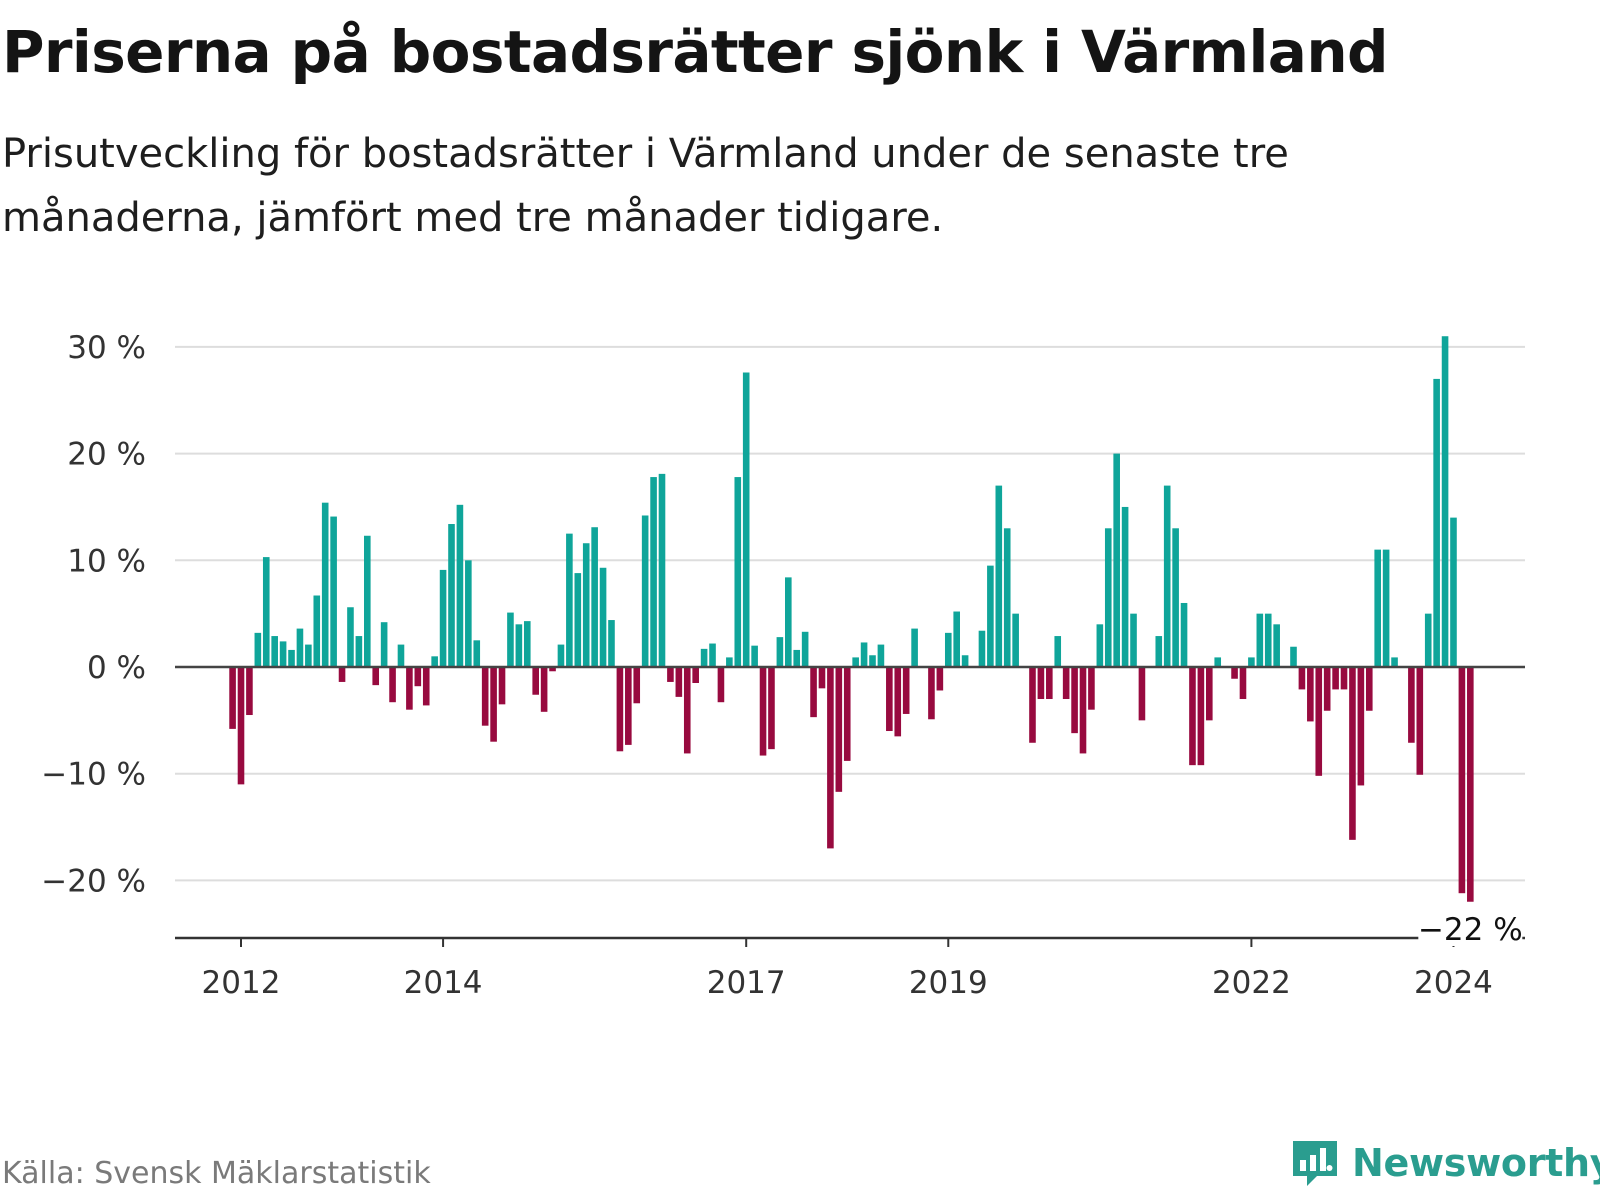  Describe the element at coordinates (1315, 1163) in the screenshot. I see `newsworthy-icon` at that location.